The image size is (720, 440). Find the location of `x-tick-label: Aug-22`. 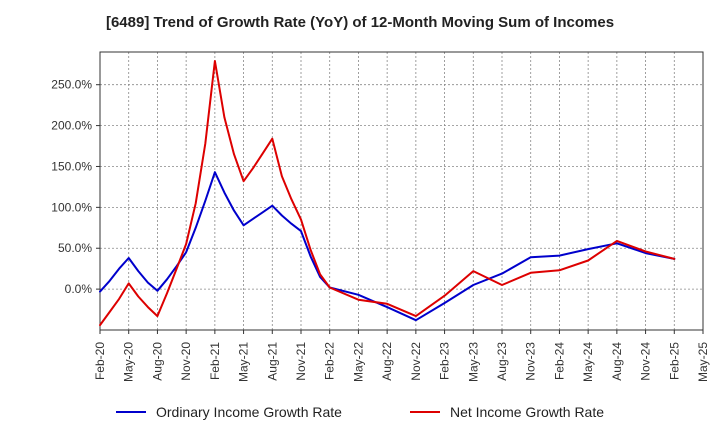

x-tick-label: Aug-22 is located at coordinates (387, 361).